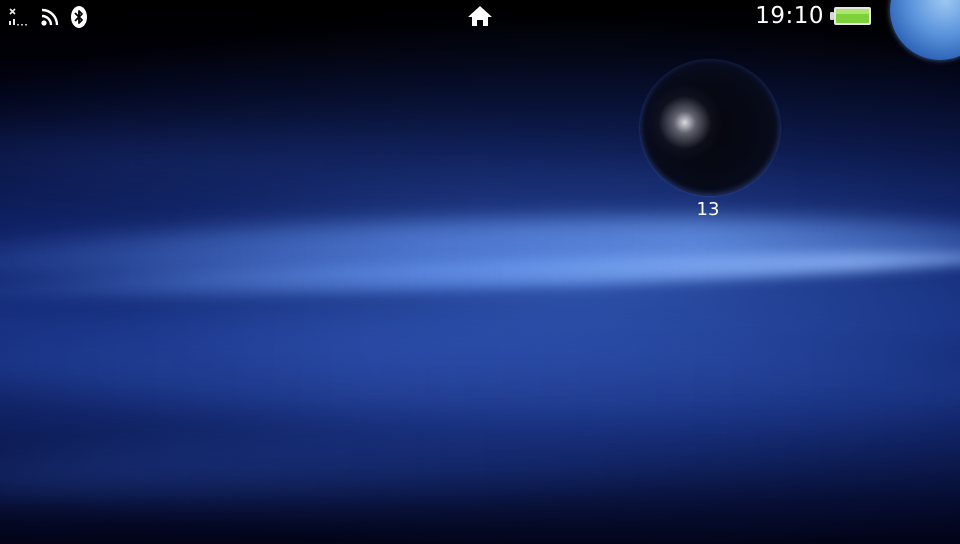  I want to click on battery-icon, so click(851, 16).